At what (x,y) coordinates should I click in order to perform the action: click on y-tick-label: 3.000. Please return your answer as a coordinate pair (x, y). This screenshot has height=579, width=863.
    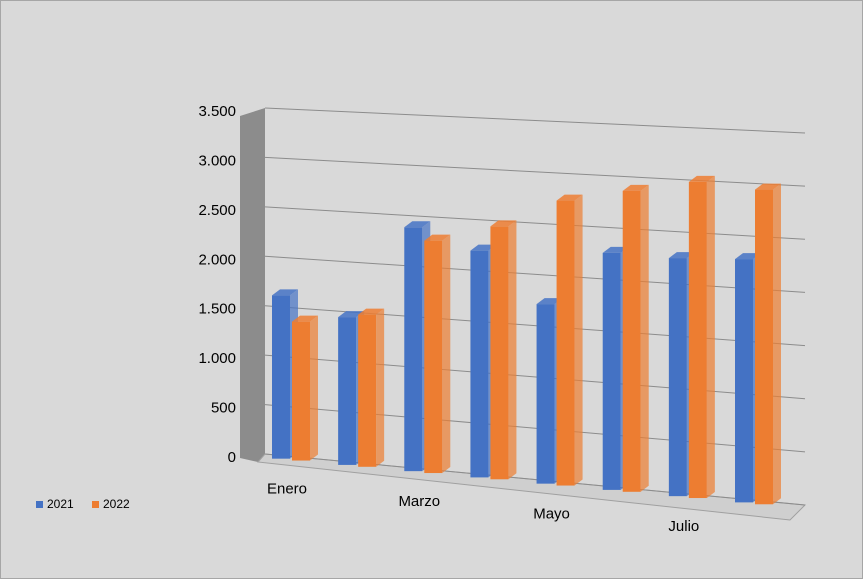
    Looking at the image, I should click on (217, 160).